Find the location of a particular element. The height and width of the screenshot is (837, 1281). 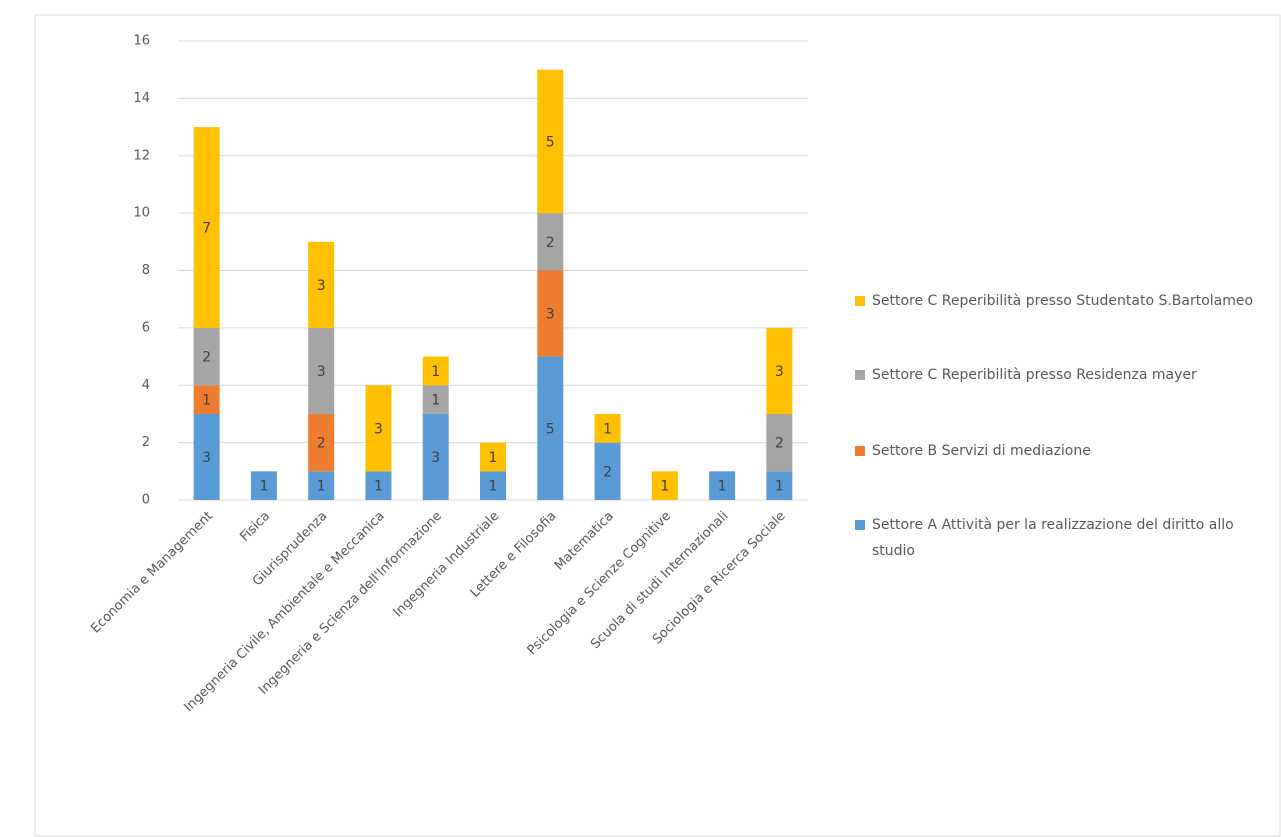

x-tick-label: Ingegneria Industriale is located at coordinates (447, 565).